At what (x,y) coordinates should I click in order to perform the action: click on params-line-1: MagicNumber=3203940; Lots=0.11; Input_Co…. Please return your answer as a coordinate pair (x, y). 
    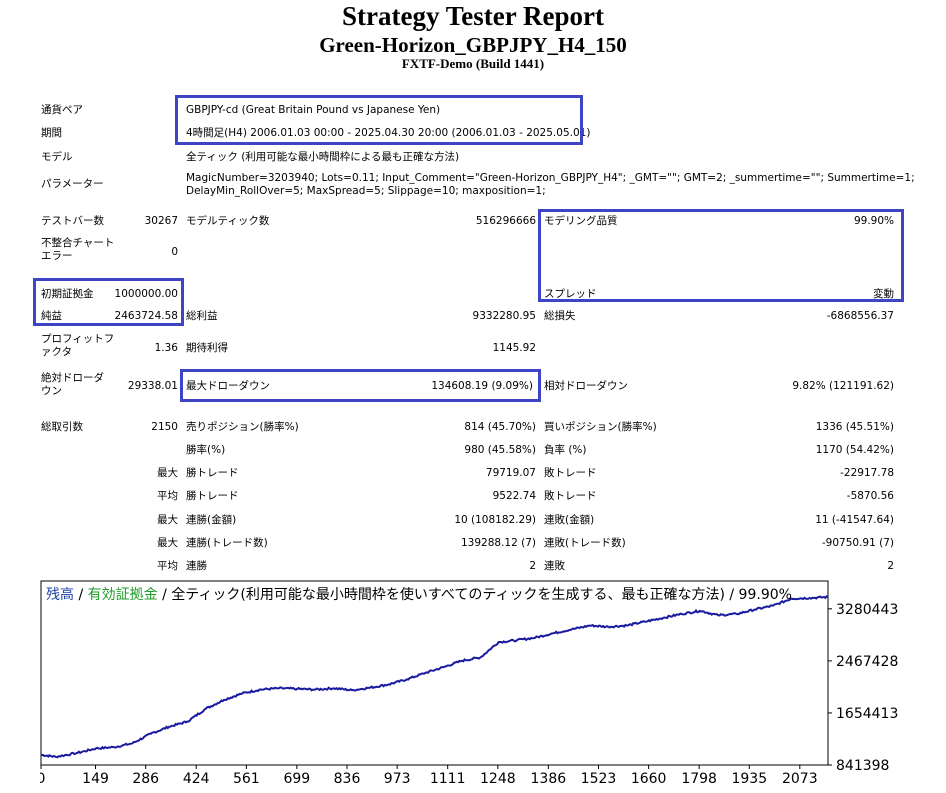
    Looking at the image, I should click on (550, 178).